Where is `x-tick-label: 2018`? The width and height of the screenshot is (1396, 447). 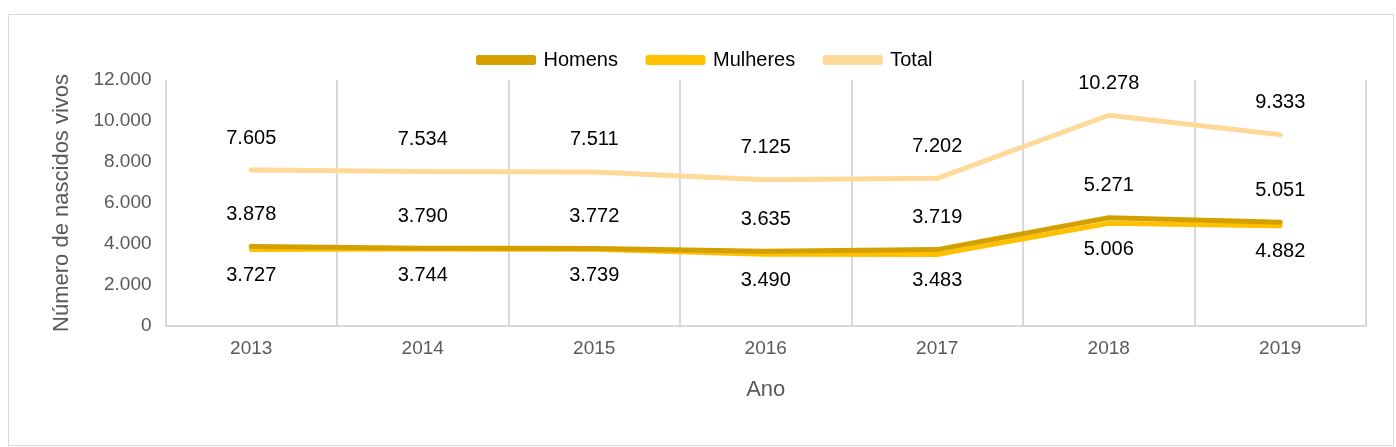
x-tick-label: 2018 is located at coordinates (1108, 348).